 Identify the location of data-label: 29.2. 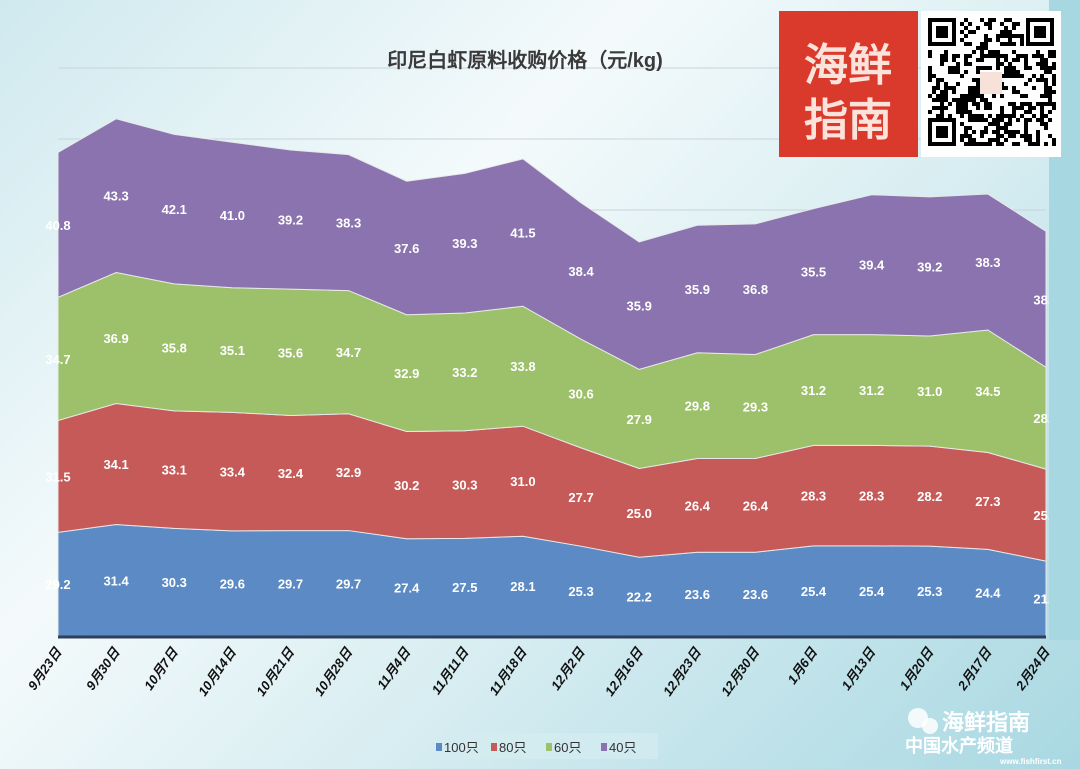
(57, 584).